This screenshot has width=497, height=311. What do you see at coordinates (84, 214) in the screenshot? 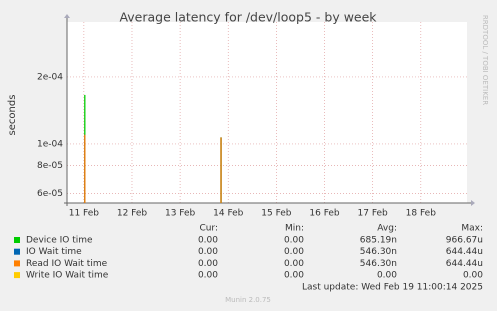
I see `x-tick-label: 11 Feb` at bounding box center [84, 214].